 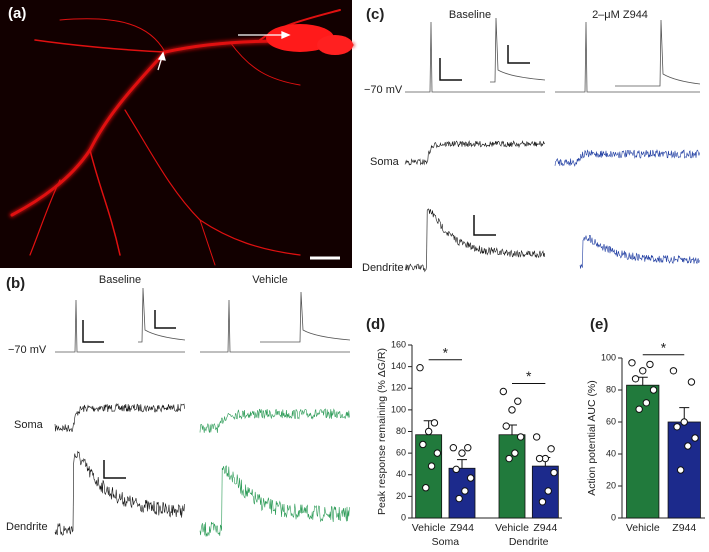 I want to click on group-label: Soma, so click(x=446, y=542).